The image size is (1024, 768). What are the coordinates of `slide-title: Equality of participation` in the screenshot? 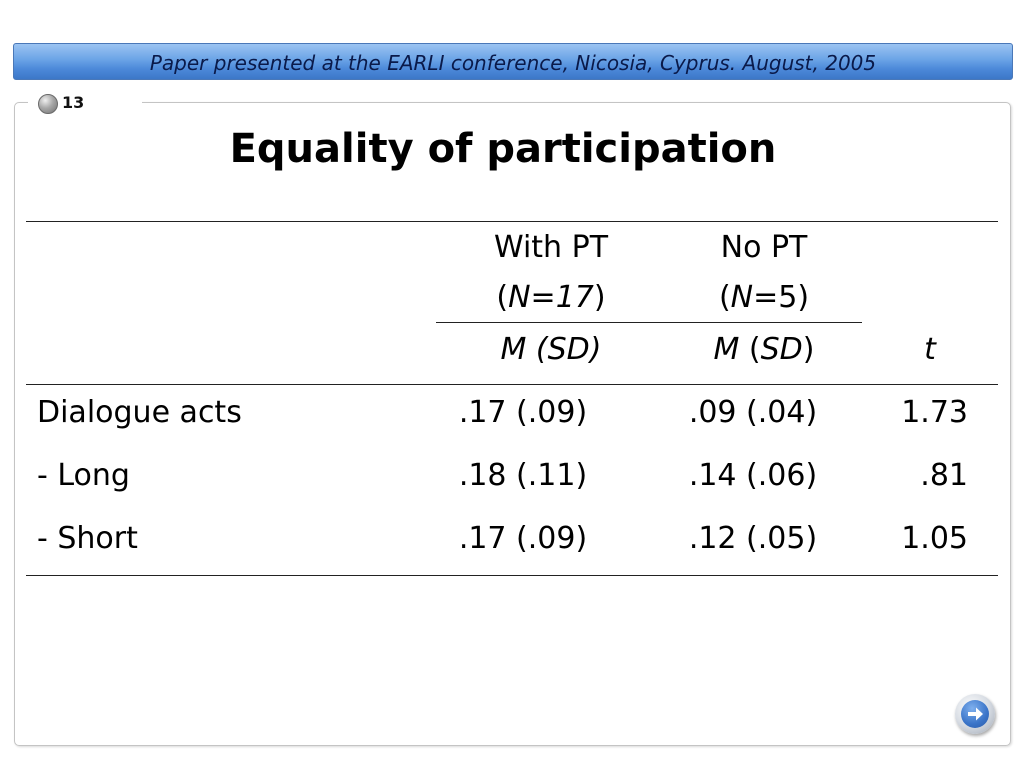 It's located at (503, 149).